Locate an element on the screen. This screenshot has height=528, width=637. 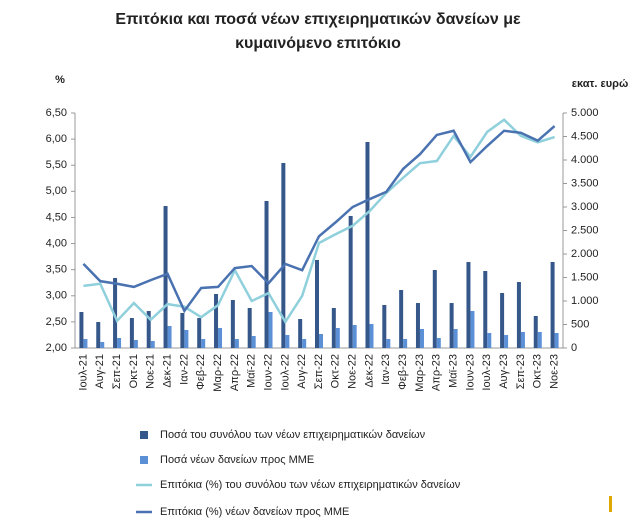
y-tick-label: 3,00 is located at coordinates (56, 296).